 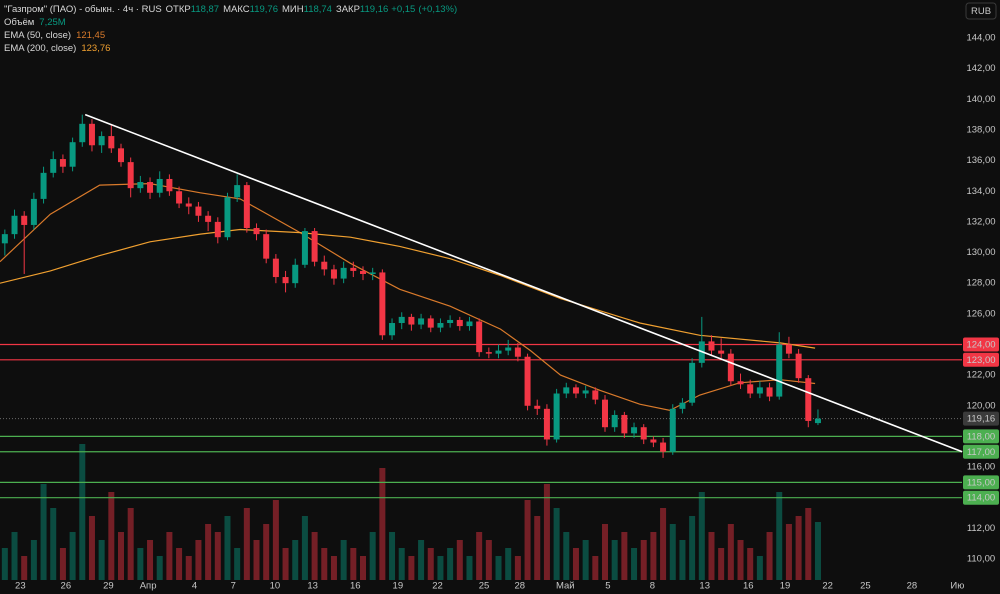 What do you see at coordinates (90, 35) in the screenshot?
I see `ema-value: 121,45` at bounding box center [90, 35].